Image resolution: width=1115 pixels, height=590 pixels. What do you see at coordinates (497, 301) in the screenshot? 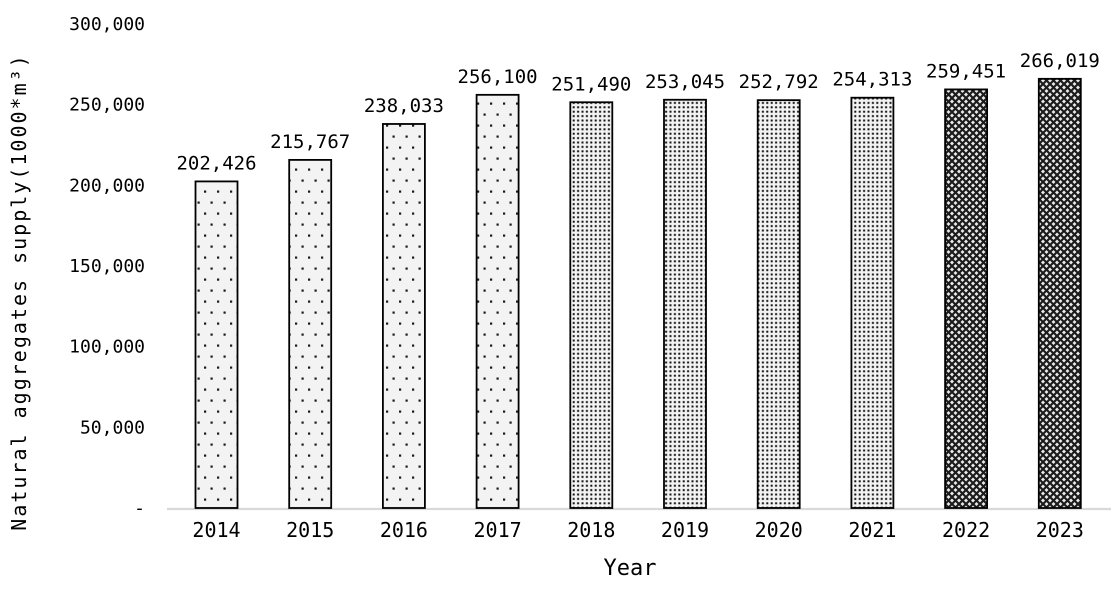
I see `bar-2017` at bounding box center [497, 301].